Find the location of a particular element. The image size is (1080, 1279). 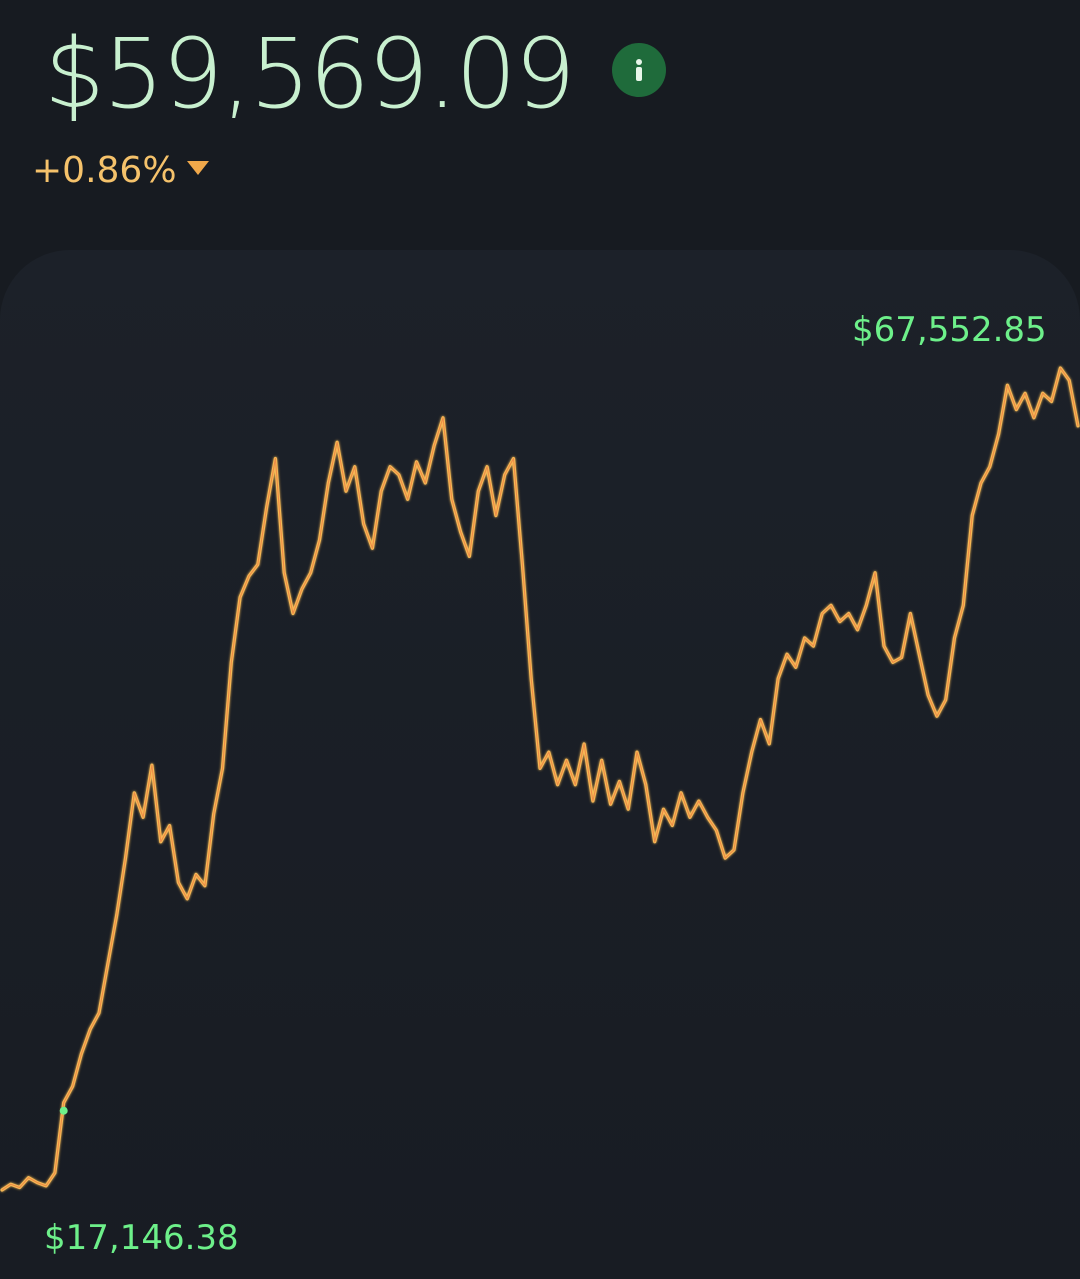

price-header: $59,569.09 is located at coordinates (355, 74).